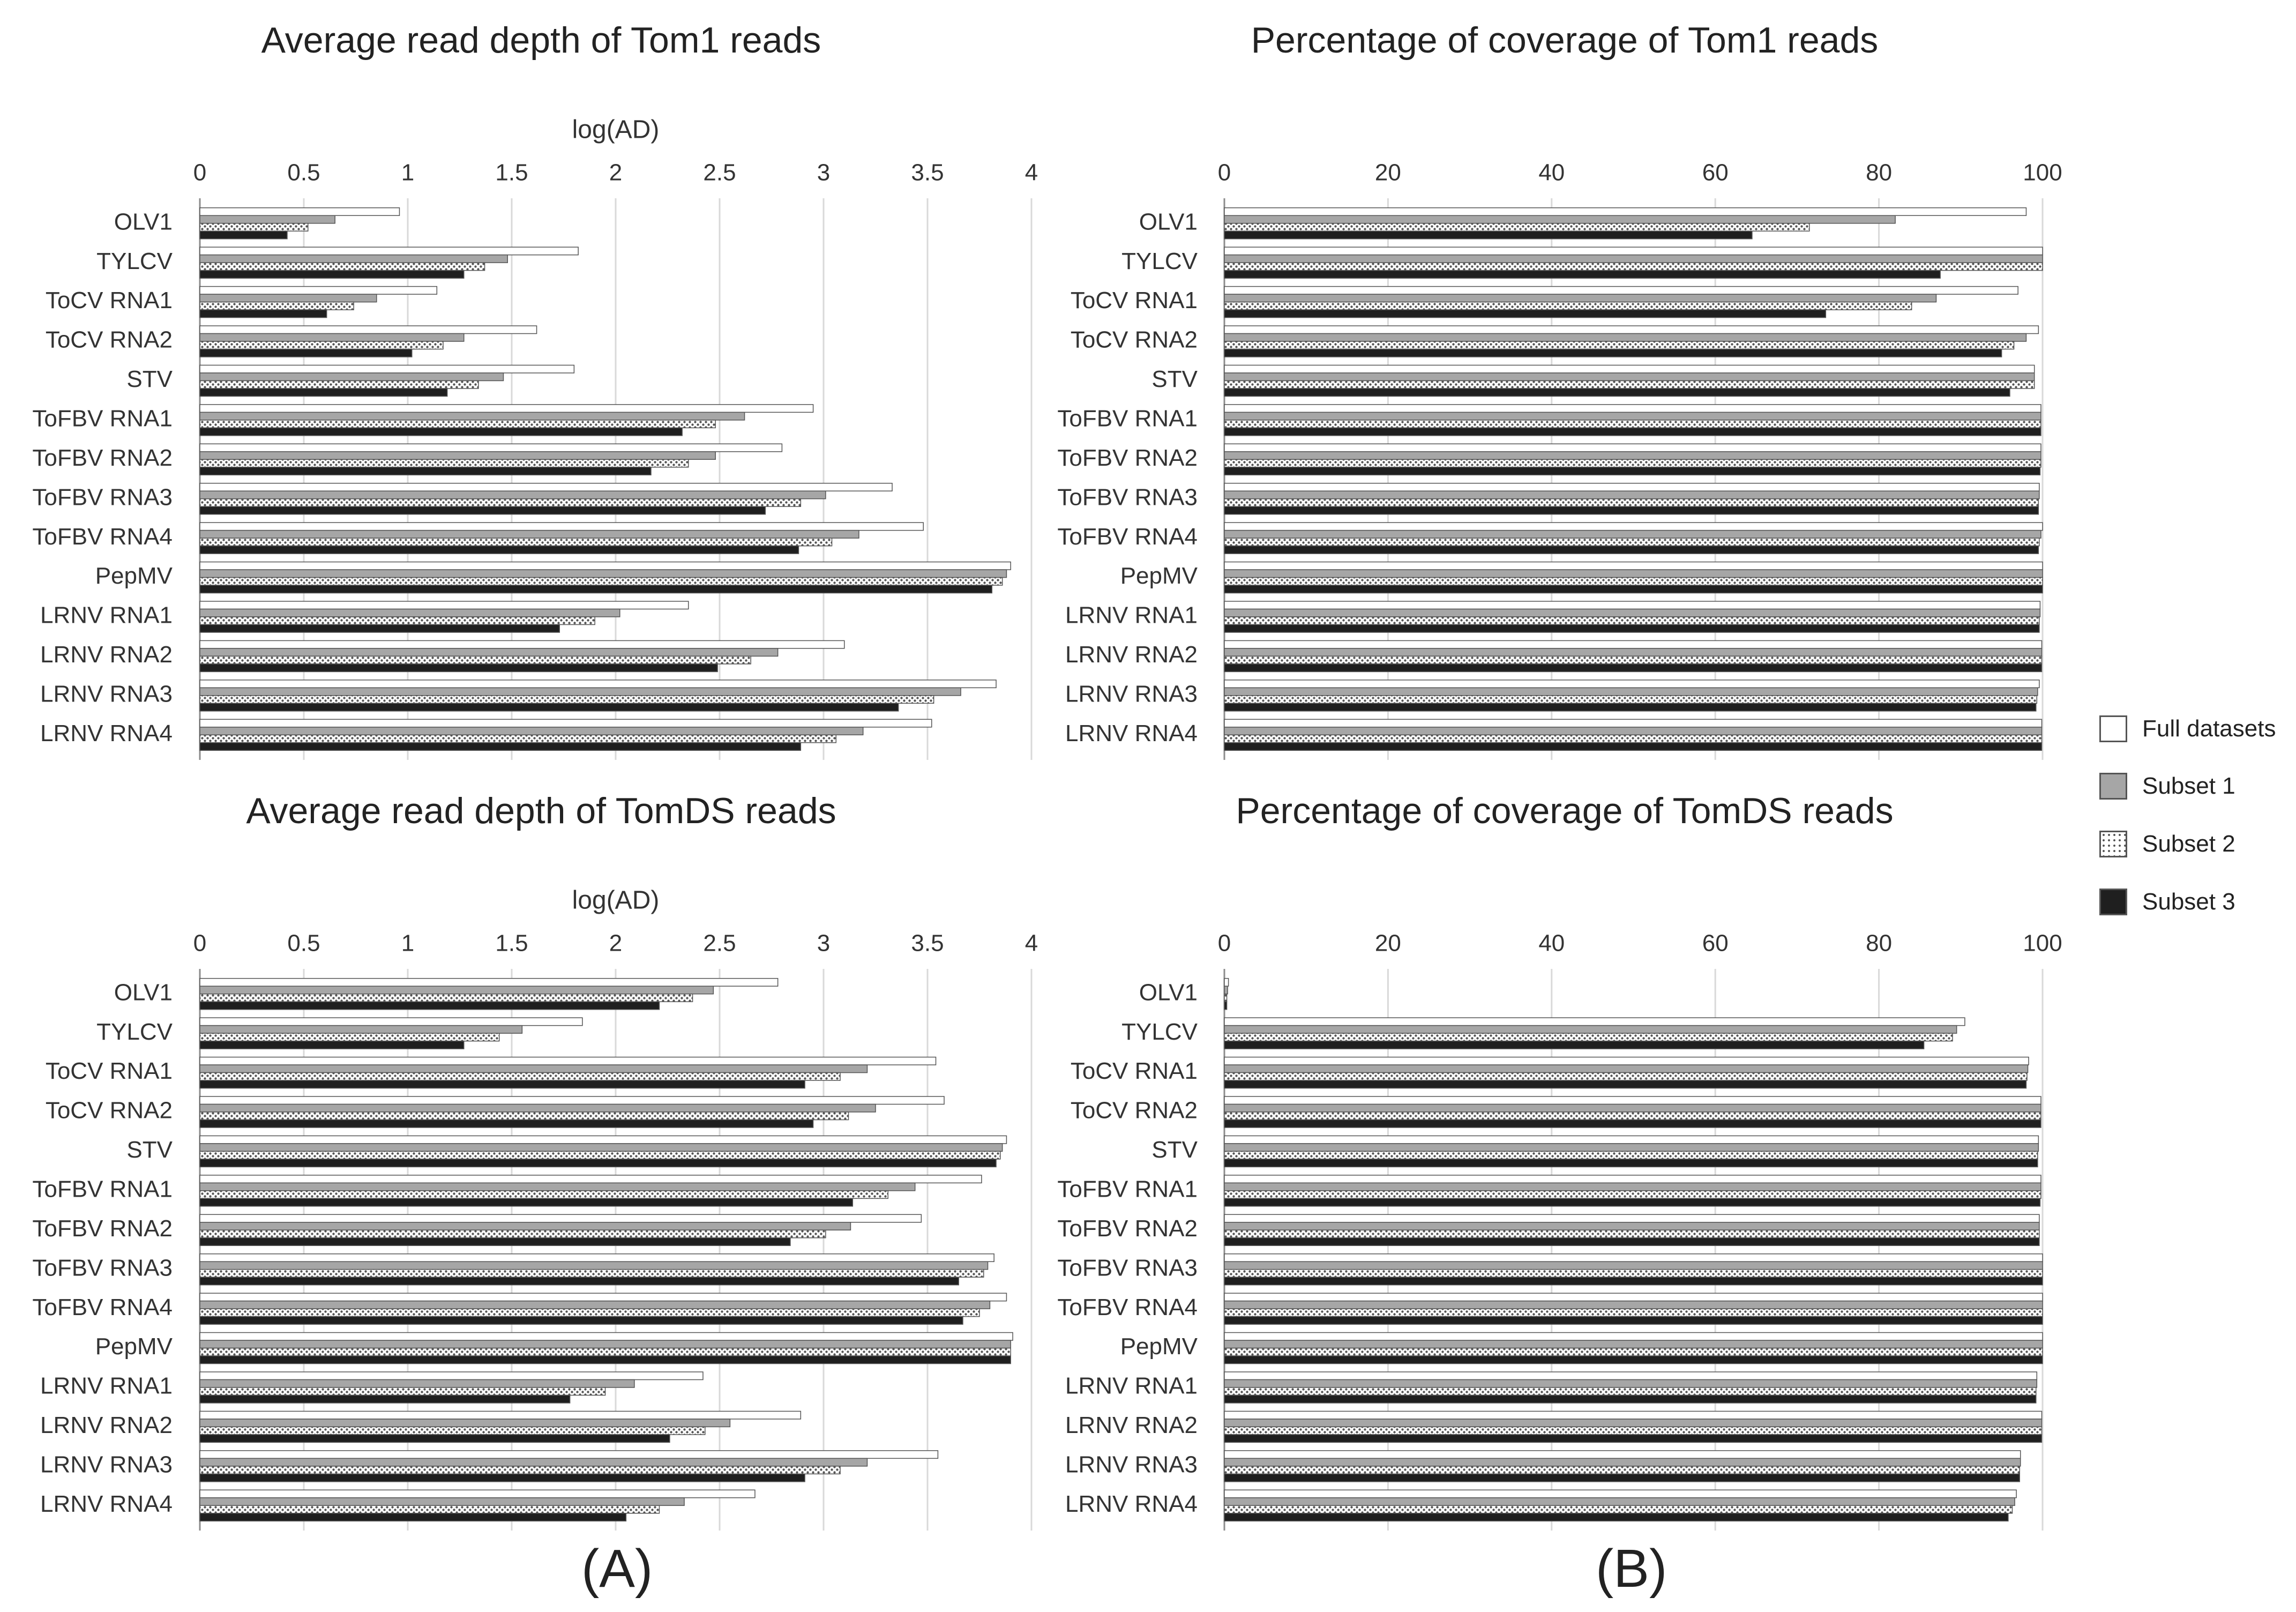 This screenshot has width=2296, height=1612. What do you see at coordinates (106, 1504) in the screenshot?
I see `chart-3-category-label: LRNV RNA4` at bounding box center [106, 1504].